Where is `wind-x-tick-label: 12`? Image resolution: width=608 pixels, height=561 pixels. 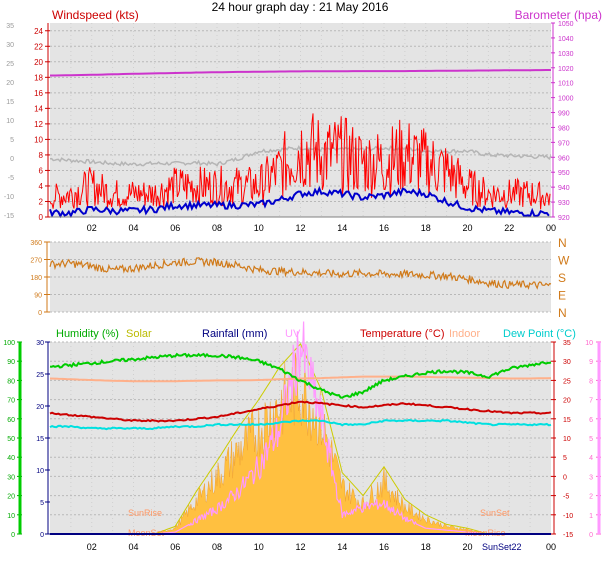 wind-x-tick-label: 12 is located at coordinates (300, 228).